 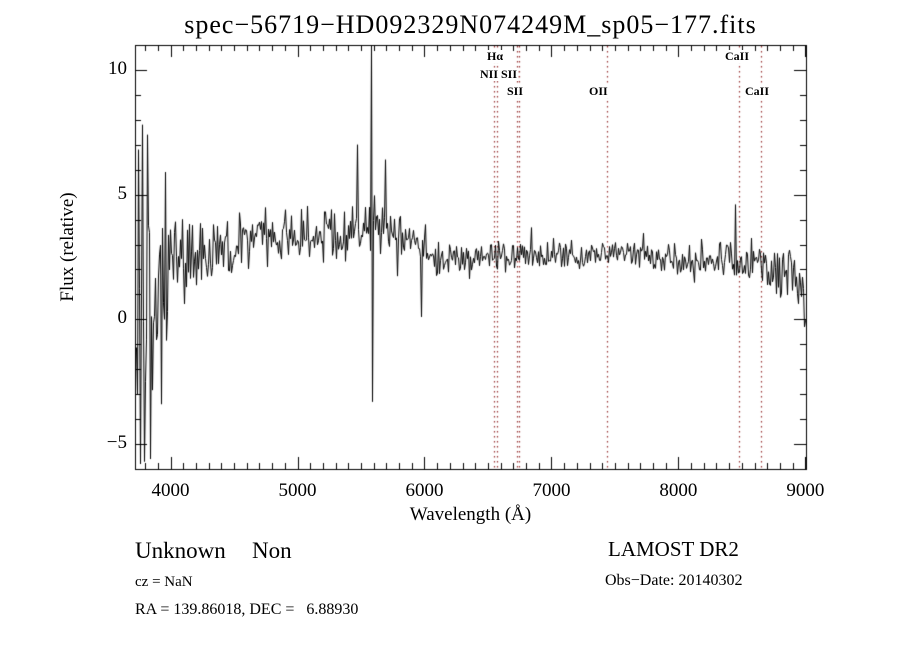 I want to click on survey-release-label: LAMOST DR2, so click(x=673, y=549).